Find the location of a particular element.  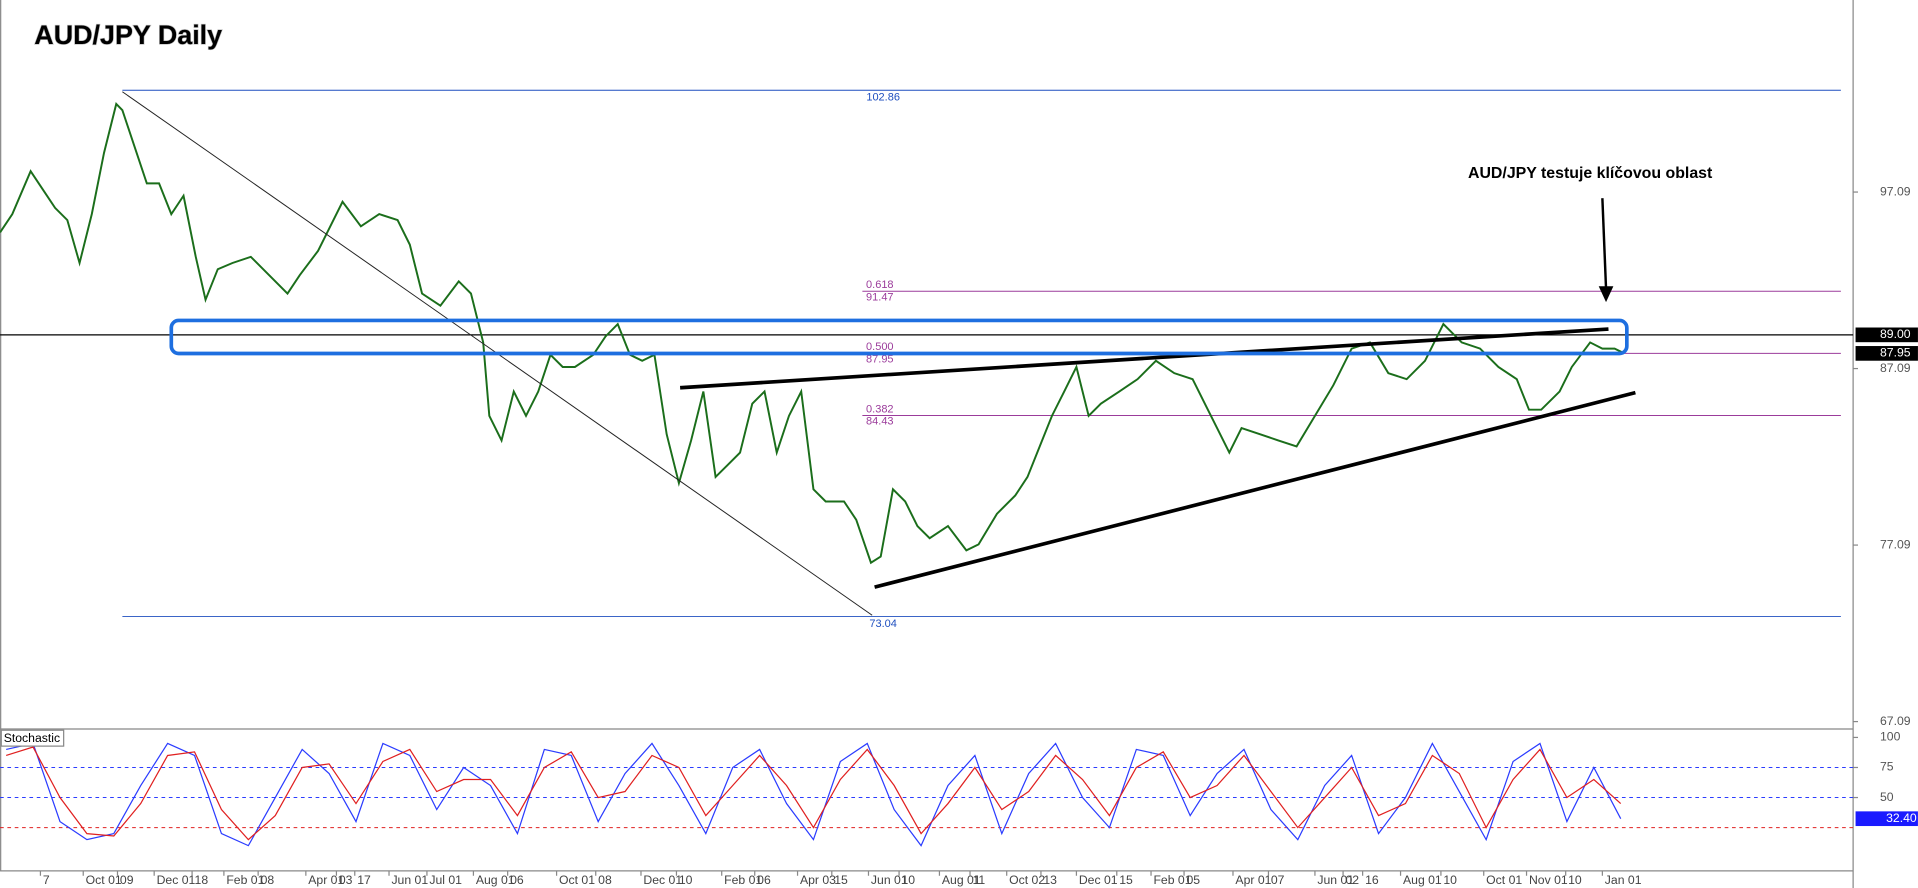

y-tick-label: 77.09 is located at coordinates (1895, 544).